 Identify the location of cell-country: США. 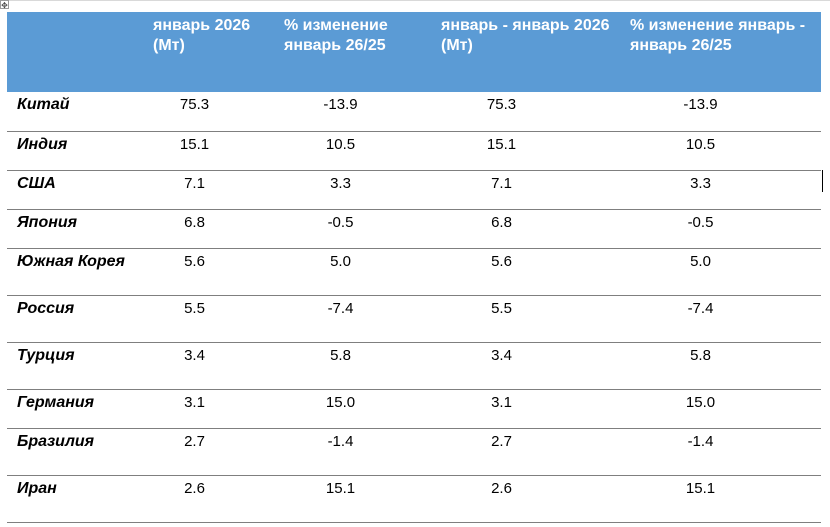
(76, 190).